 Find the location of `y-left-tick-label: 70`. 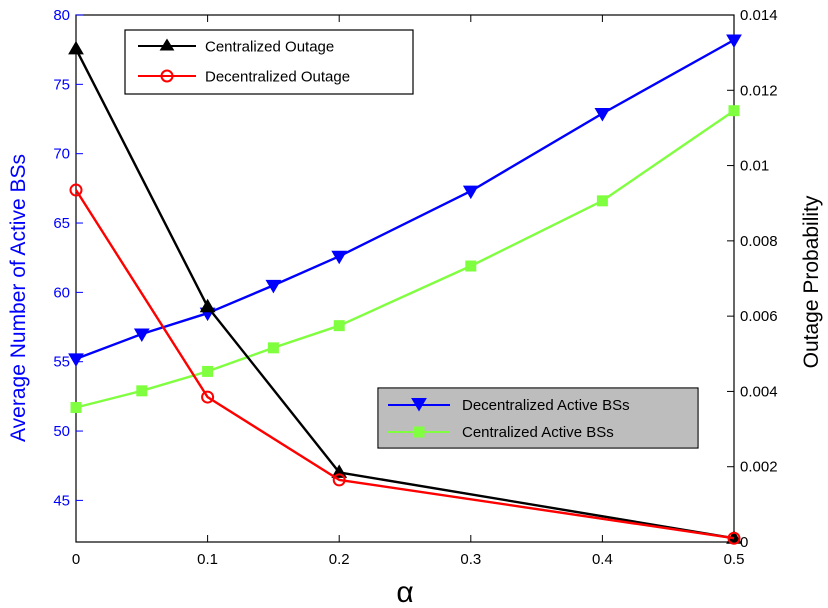

y-left-tick-label: 70 is located at coordinates (61, 154).